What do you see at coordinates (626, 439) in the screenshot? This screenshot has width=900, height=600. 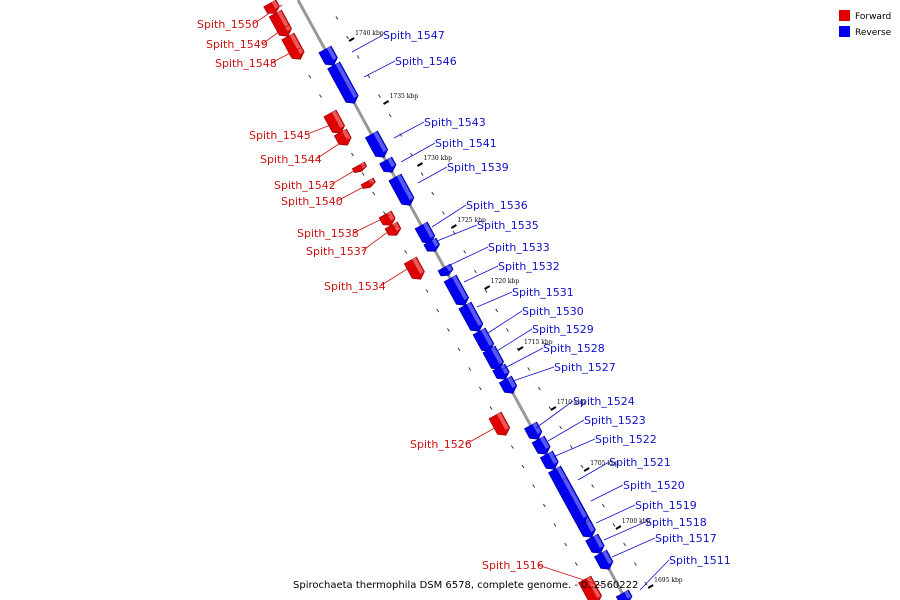 I see `gene-label: Spith_1522` at bounding box center [626, 439].